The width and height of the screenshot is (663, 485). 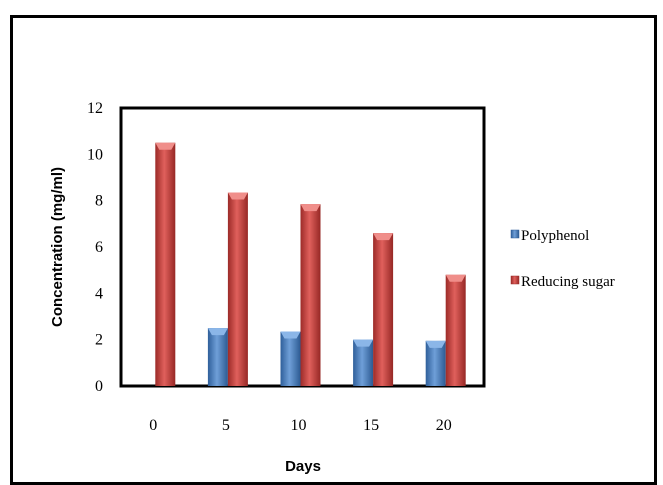 I want to click on y-tick-label: 10, so click(x=95, y=154).